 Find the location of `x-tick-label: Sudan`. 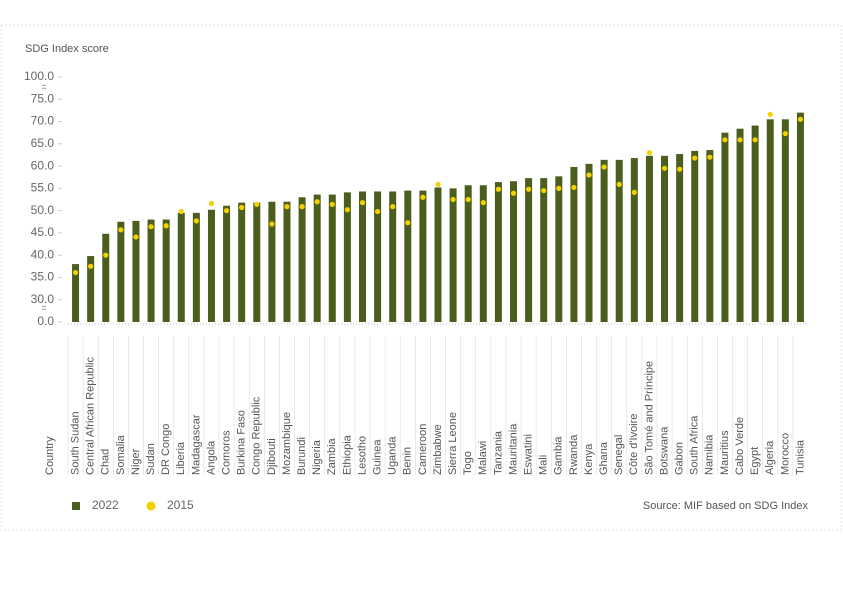

x-tick-label: Sudan is located at coordinates (151, 459).